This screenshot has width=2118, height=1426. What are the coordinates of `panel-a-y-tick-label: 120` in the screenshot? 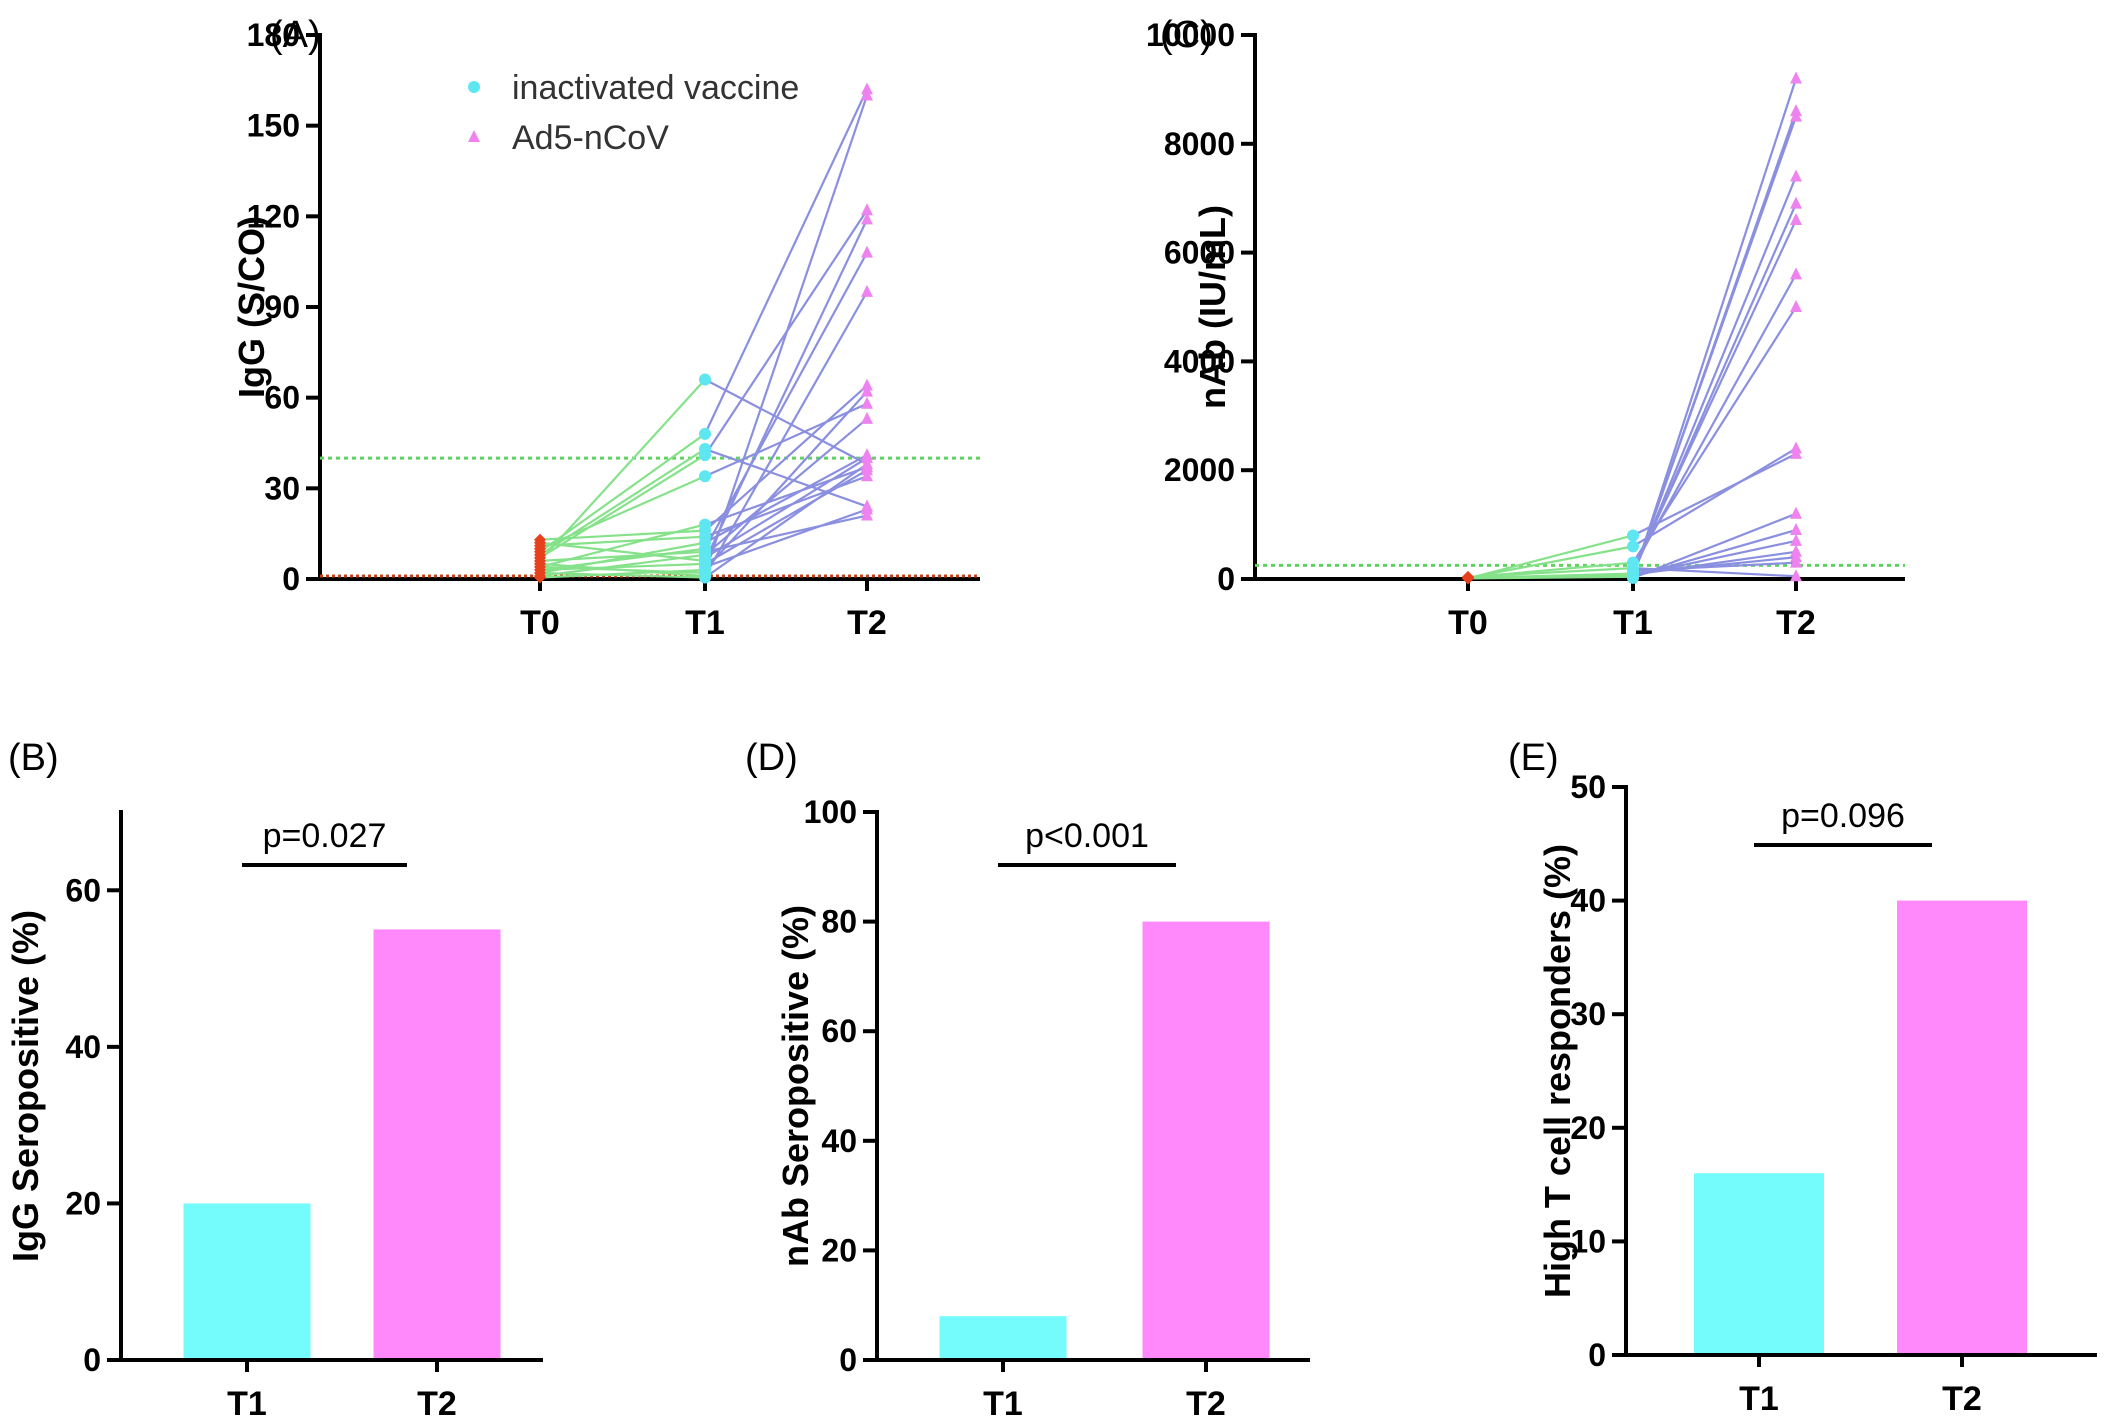 It's located at (273, 216).